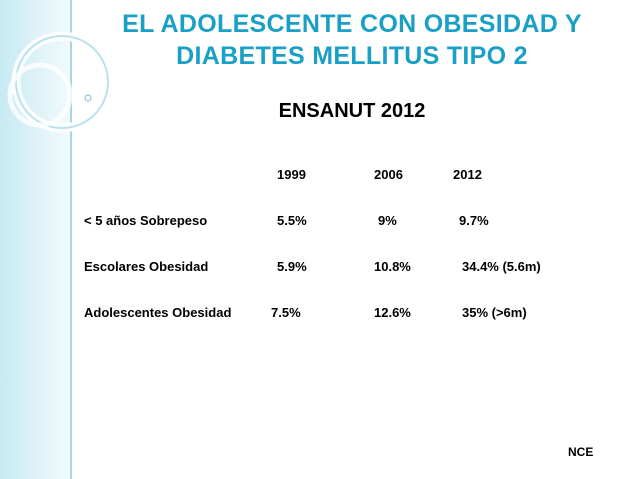 The width and height of the screenshot is (638, 479). What do you see at coordinates (352, 111) in the screenshot?
I see `slide-subtitle: ENSANUT 2012` at bounding box center [352, 111].